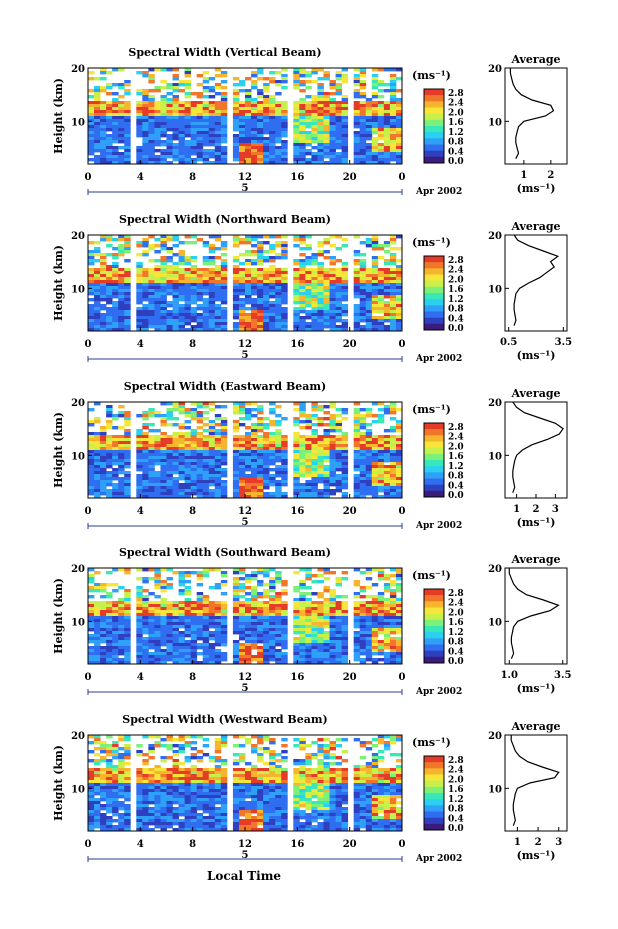 This screenshot has width=618, height=929. I want to click on heatmap, so click(245, 116).